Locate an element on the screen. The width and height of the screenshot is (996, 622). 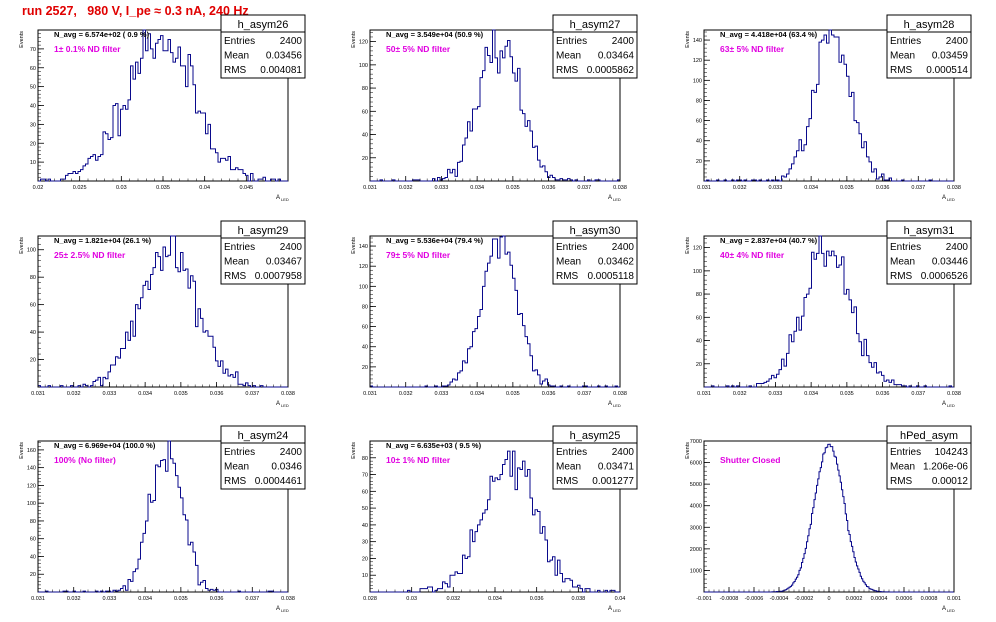
navg-label: N_avg = 6.635e+03 ( 9.5 %) is located at coordinates (434, 445).